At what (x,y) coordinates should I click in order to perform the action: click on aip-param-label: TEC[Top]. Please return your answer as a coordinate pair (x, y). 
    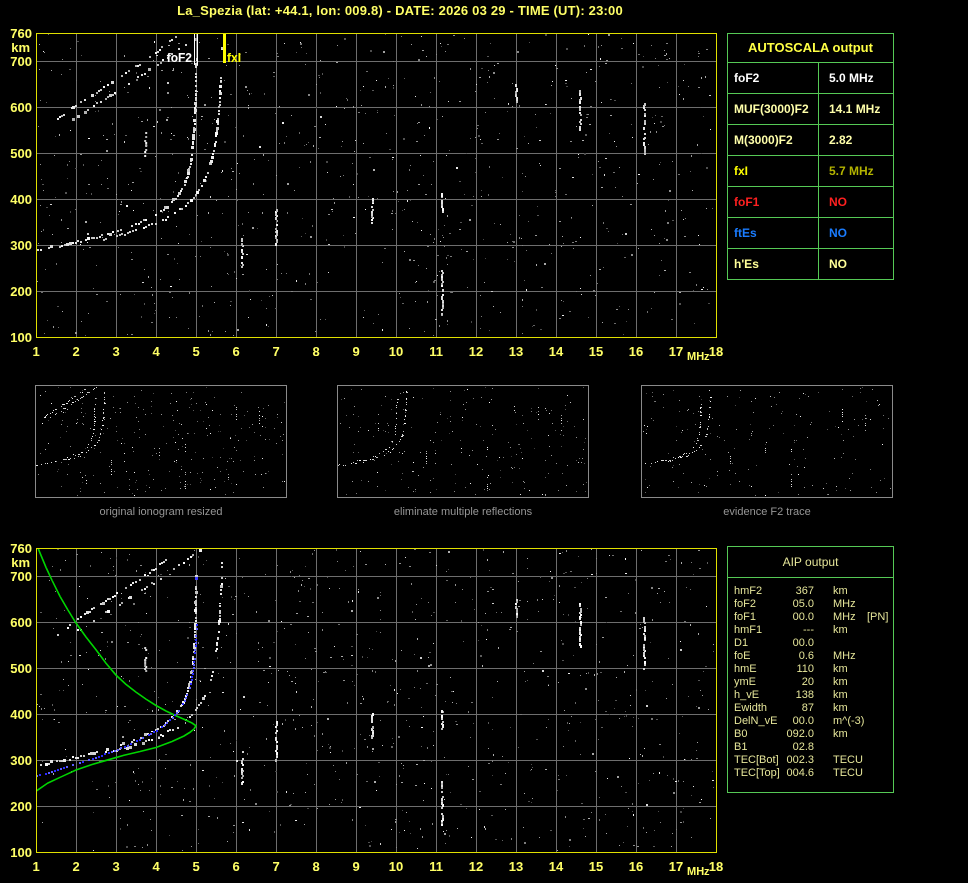
    Looking at the image, I should click on (757, 773).